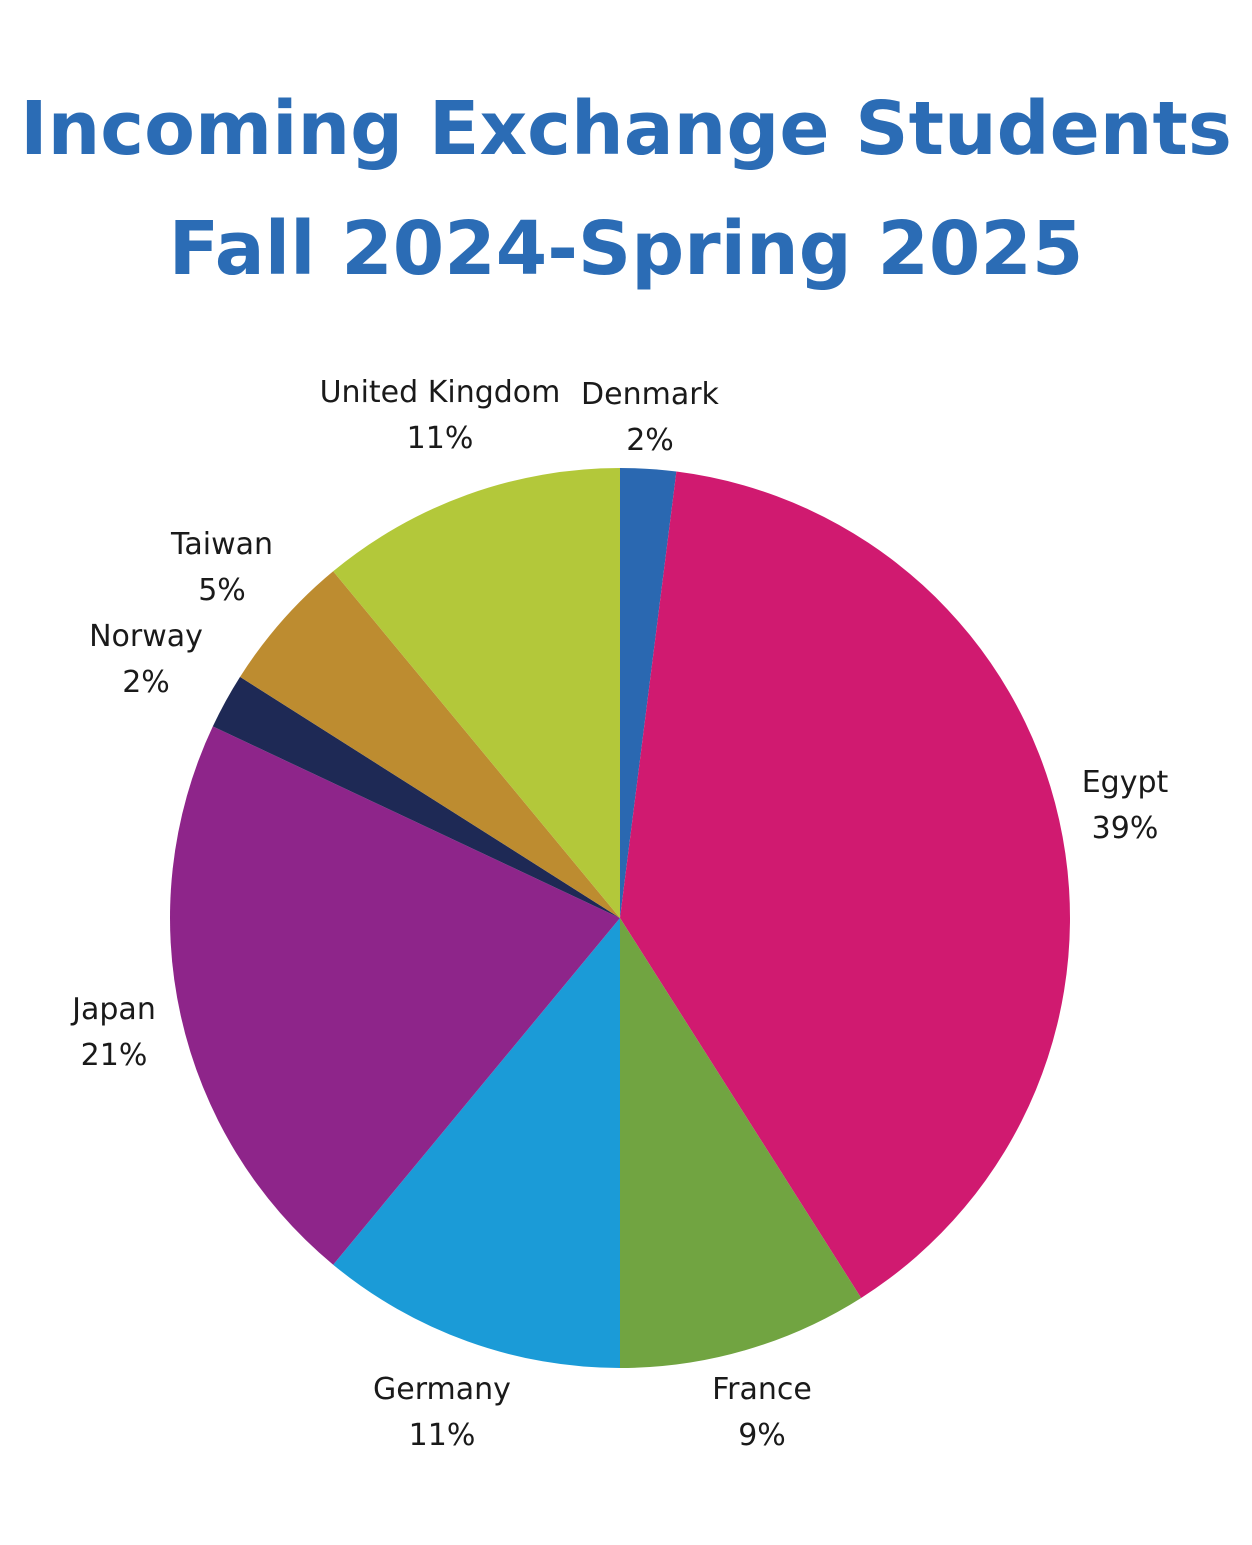 The width and height of the screenshot is (1252, 1545). Describe the element at coordinates (442, 1389) in the screenshot. I see `slice-label-germany: Germany` at that location.